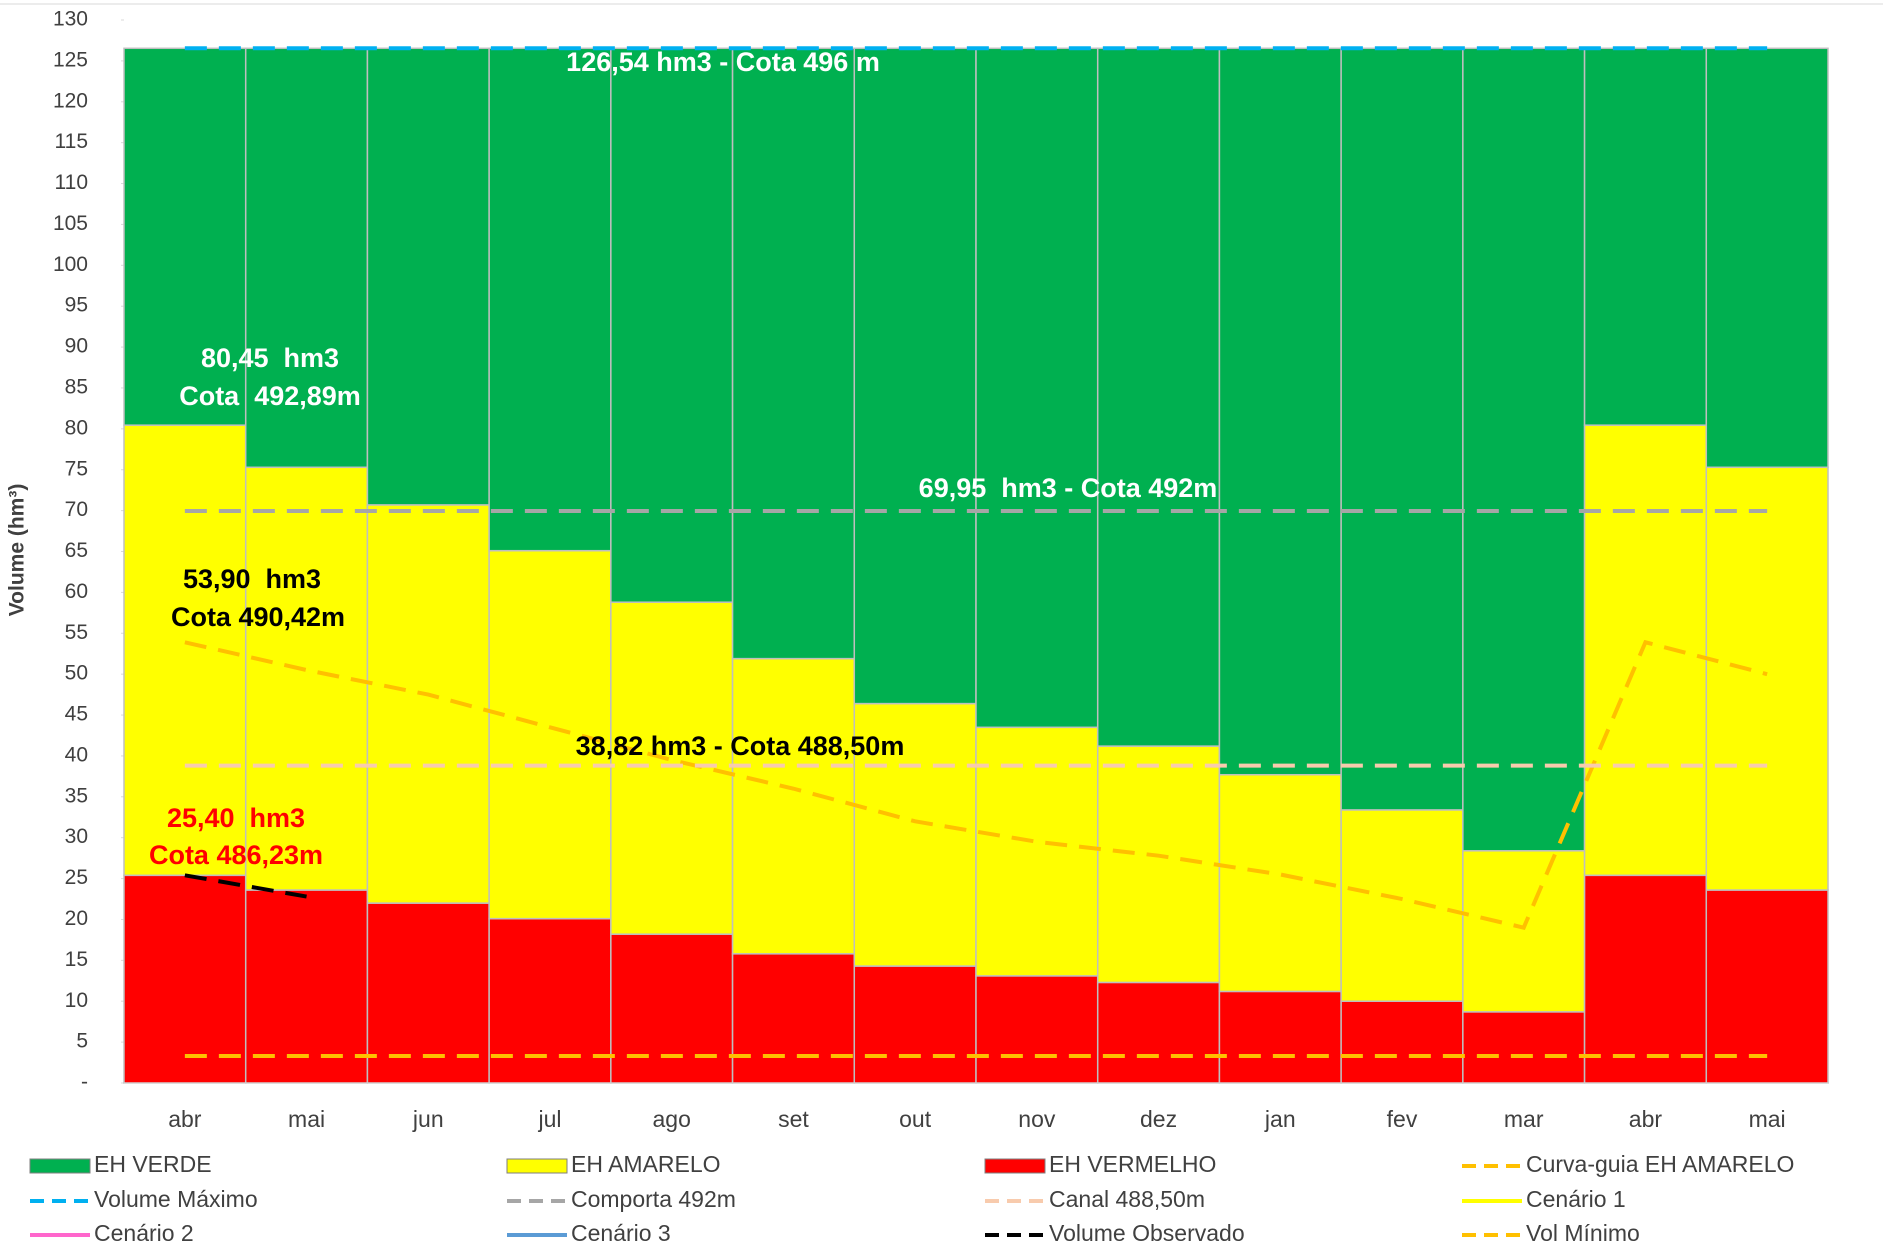 This screenshot has width=1883, height=1246. I want to click on y-tick-label: 45, so click(76, 714).